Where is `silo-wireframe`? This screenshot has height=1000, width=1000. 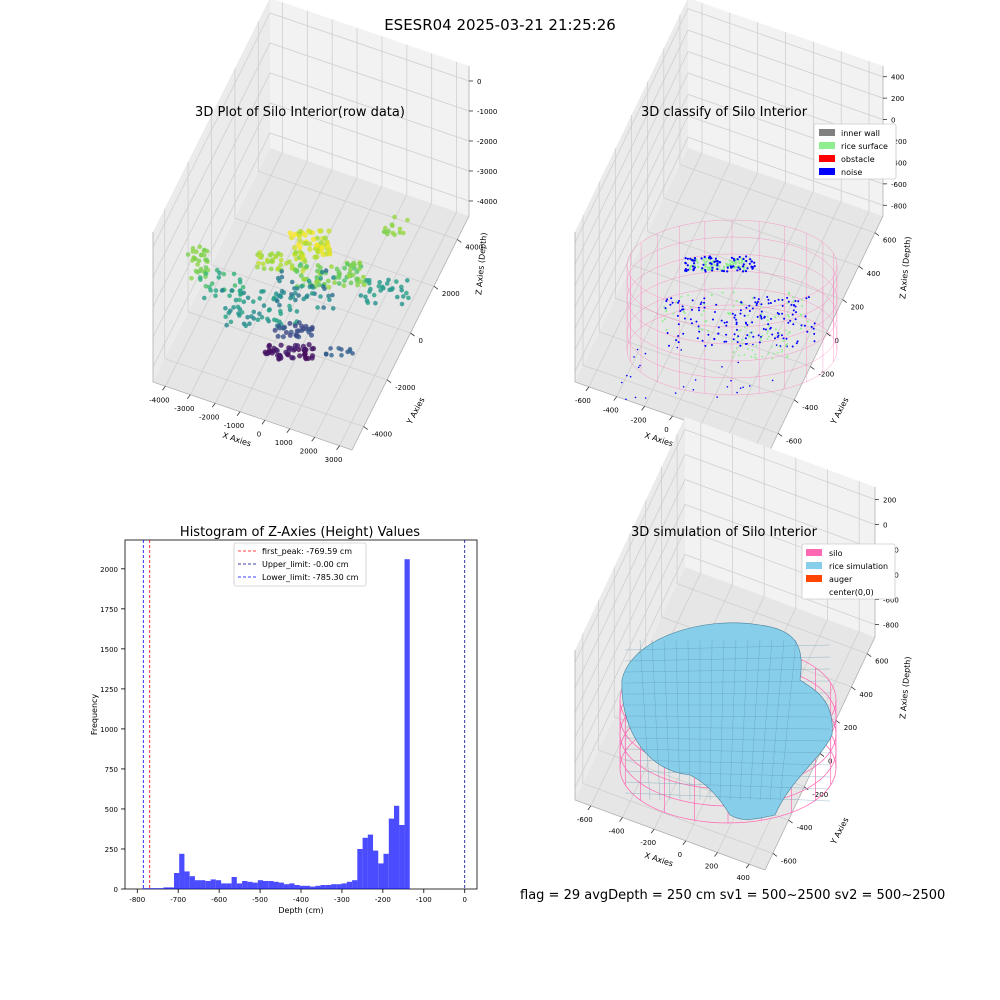 silo-wireframe is located at coordinates (732, 307).